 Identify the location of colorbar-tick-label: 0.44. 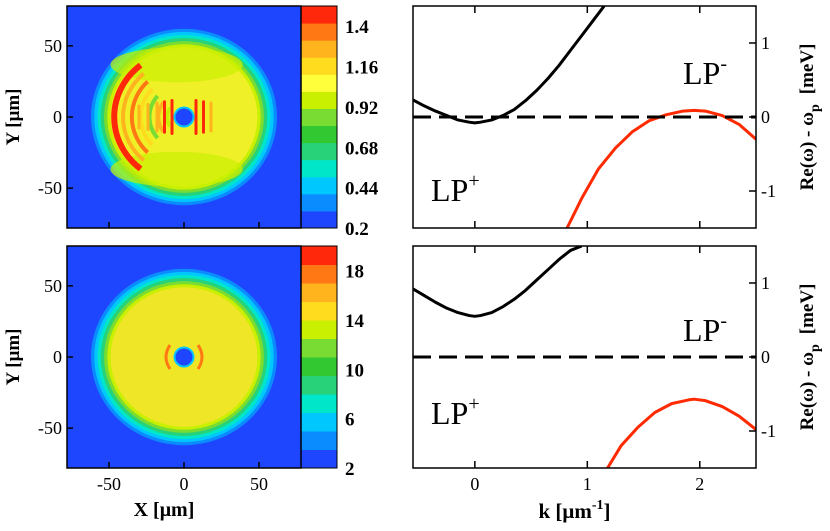
(362, 189).